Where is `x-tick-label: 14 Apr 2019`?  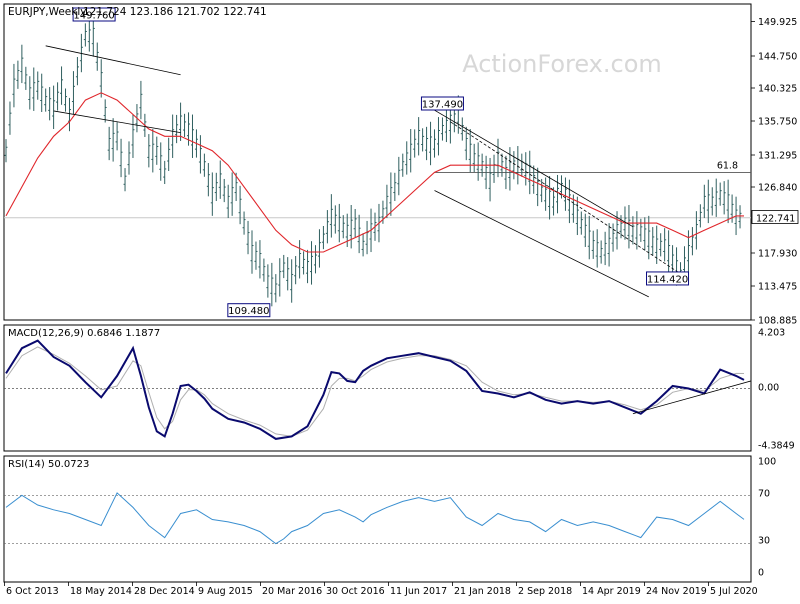
x-tick-label: 14 Apr 2019 is located at coordinates (611, 591).